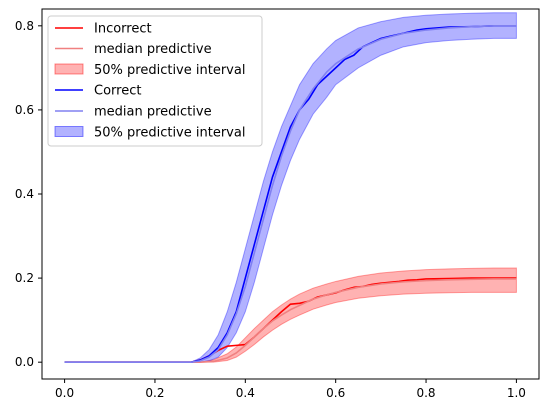 The height and width of the screenshot is (413, 547). I want to click on x-tick-label: 1.0, so click(516, 393).